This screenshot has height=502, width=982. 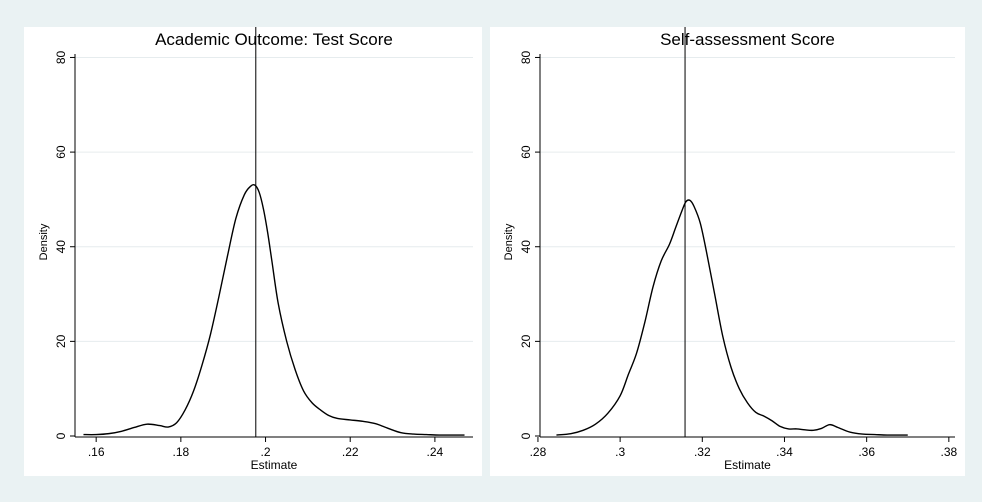 What do you see at coordinates (866, 452) in the screenshot?
I see `x-tick-label: .36` at bounding box center [866, 452].